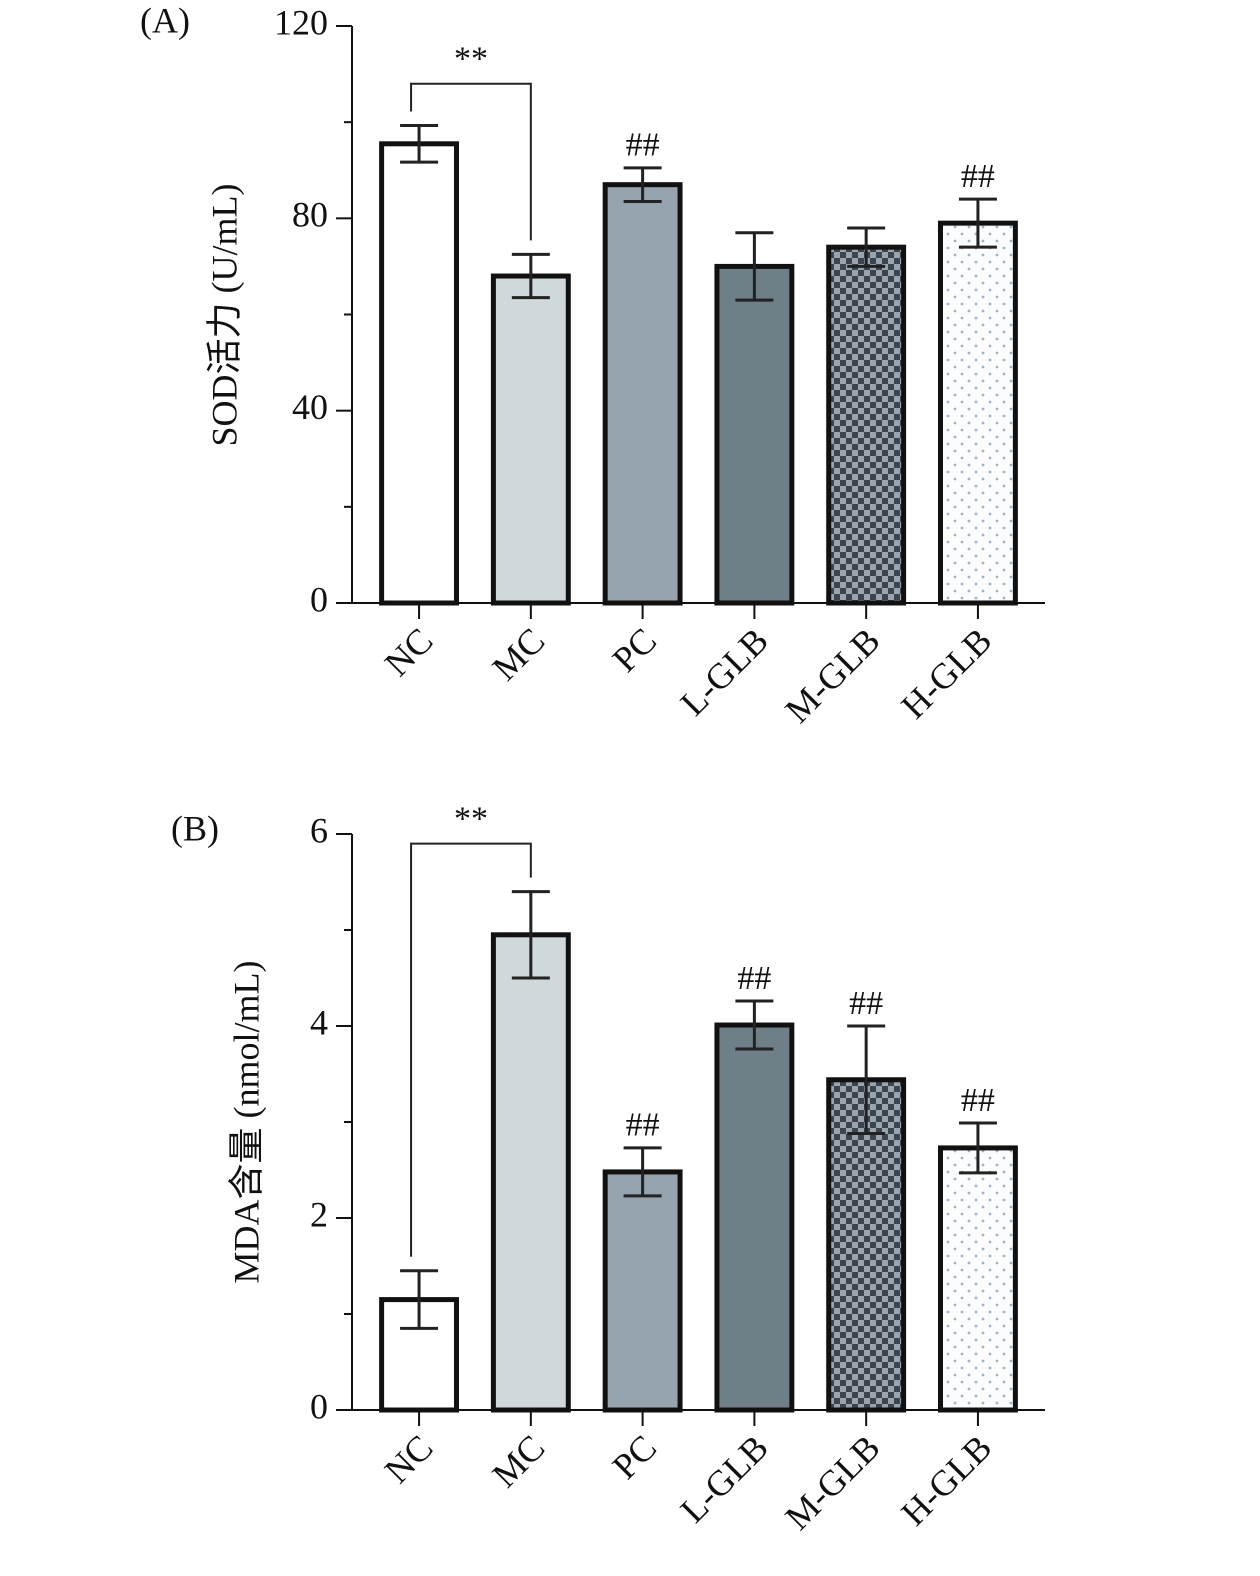 The height and width of the screenshot is (1576, 1260). I want to click on y-tick-label: 40, so click(310, 407).